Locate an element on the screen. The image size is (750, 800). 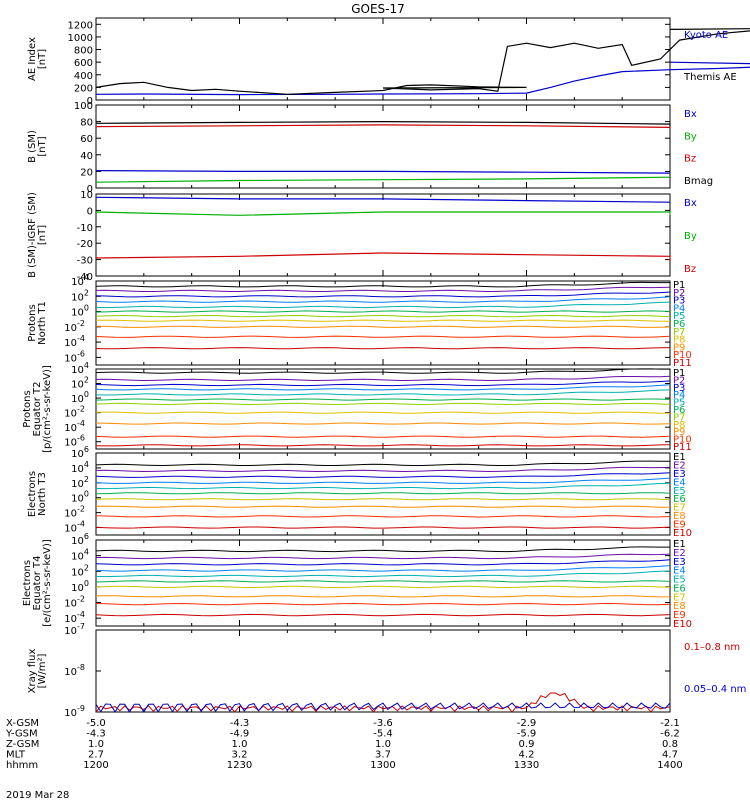
y-axis-label: [p/(cm²-s-sr-keV)] is located at coordinates (47, 409).